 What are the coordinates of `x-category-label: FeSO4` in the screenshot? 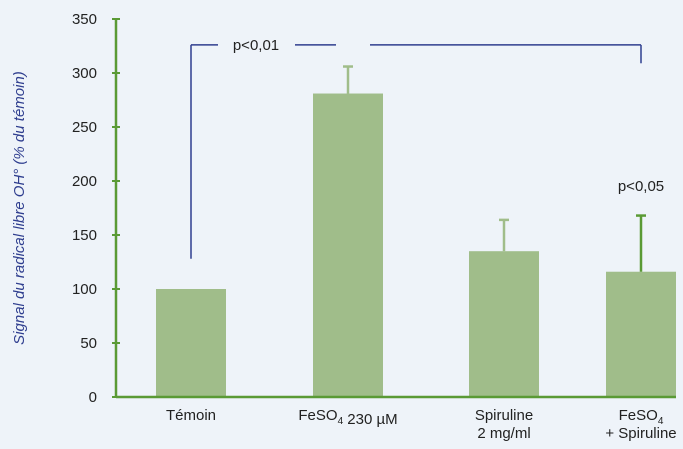 It's located at (641, 417).